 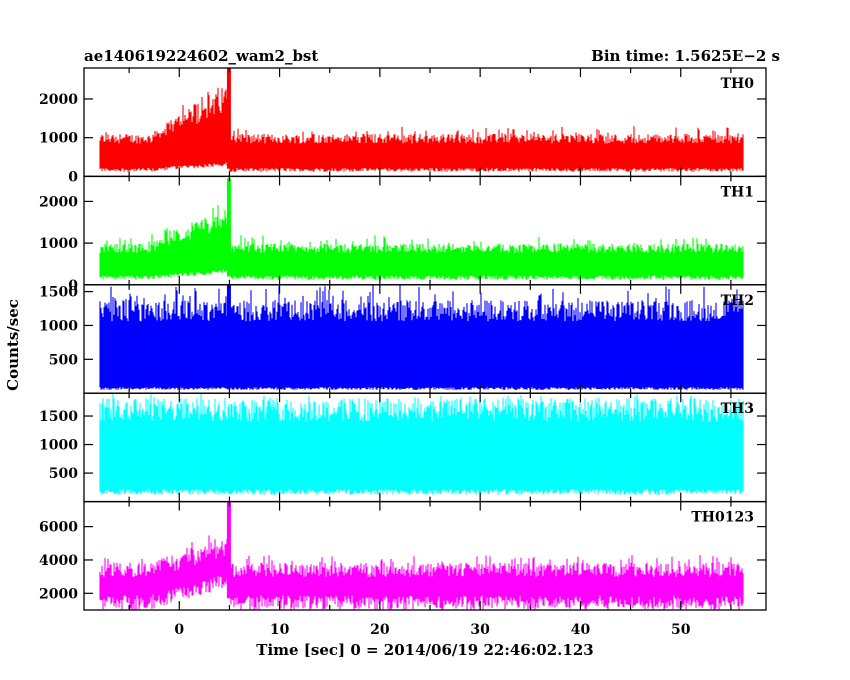 I want to click on spike-th0, so click(x=228, y=118).